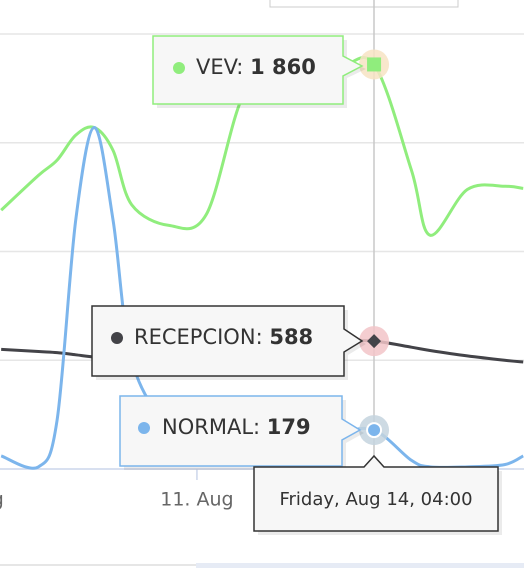 The width and height of the screenshot is (524, 568). Describe the element at coordinates (117, 490) in the screenshot. I see `x-axis: 7. Aug 11. Aug` at that location.